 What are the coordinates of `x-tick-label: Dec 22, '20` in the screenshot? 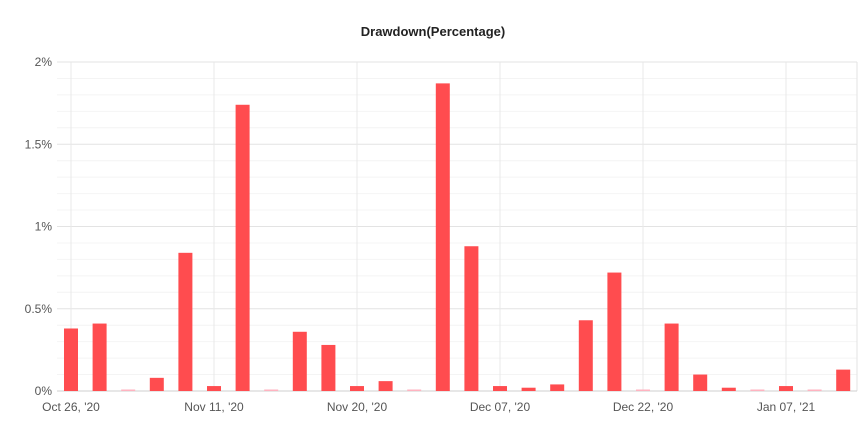 It's located at (643, 407).